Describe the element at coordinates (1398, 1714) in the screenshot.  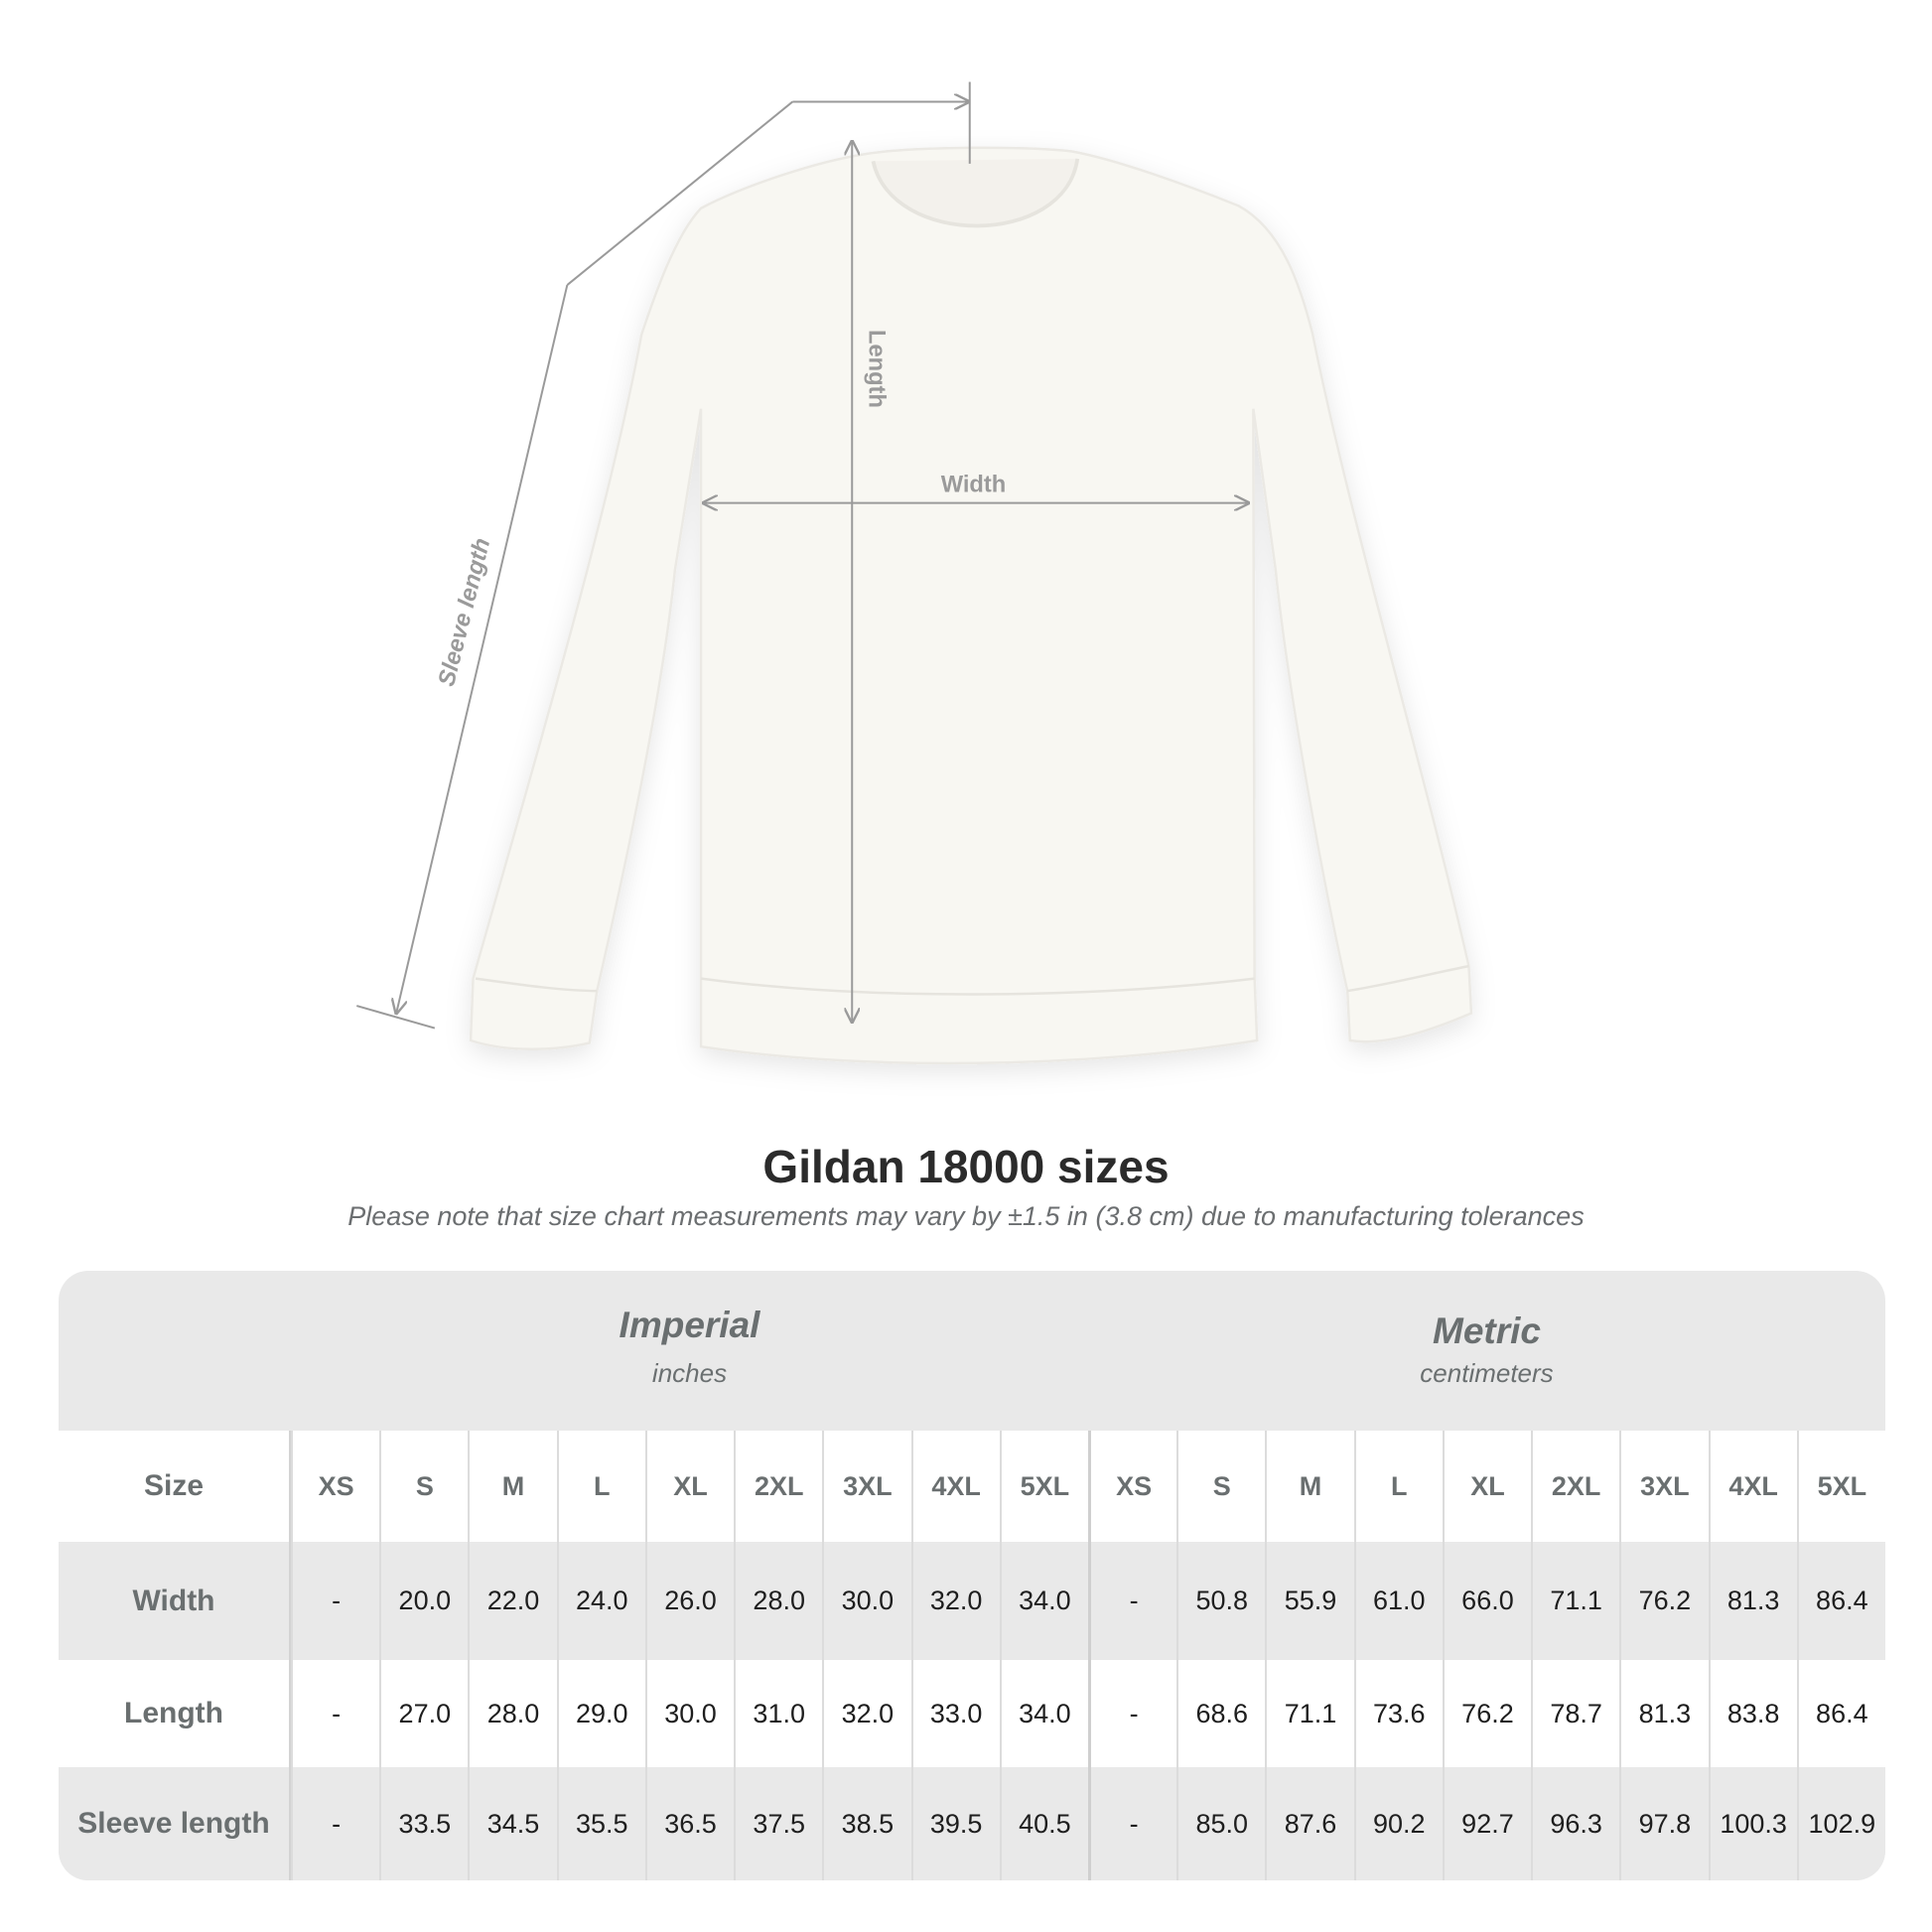
I see `table-cell: 73.6` at that location.